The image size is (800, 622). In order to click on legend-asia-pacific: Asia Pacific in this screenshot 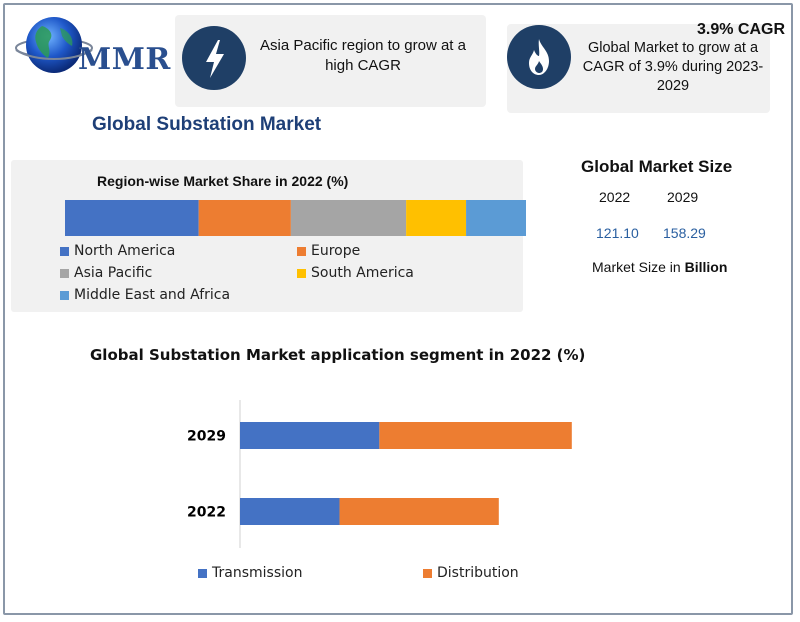, I will do `click(106, 273)`.